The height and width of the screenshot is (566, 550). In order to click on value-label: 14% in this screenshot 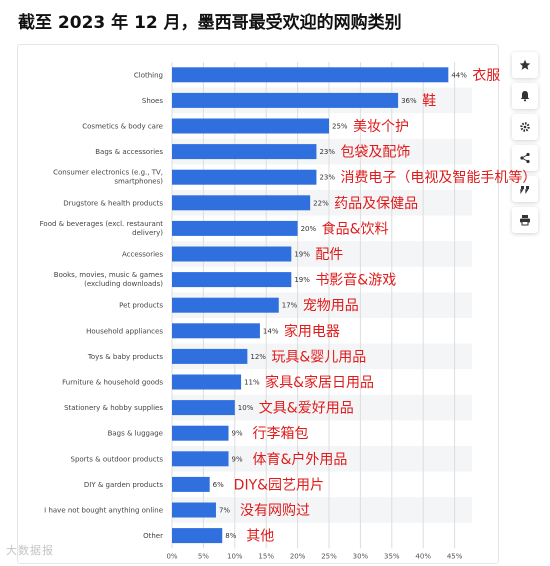, I will do `click(271, 331)`.